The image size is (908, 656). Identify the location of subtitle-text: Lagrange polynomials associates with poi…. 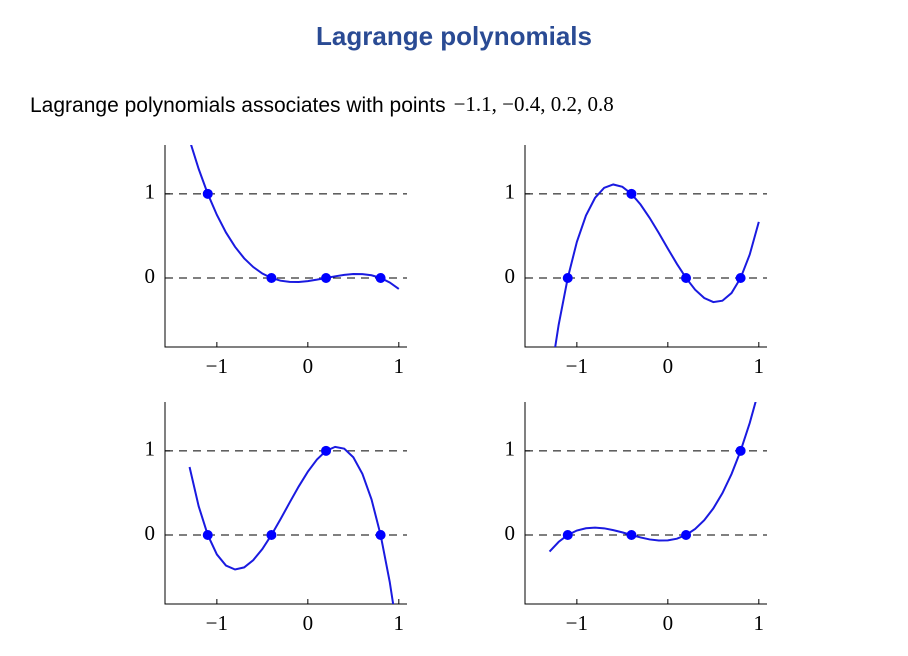
(238, 105).